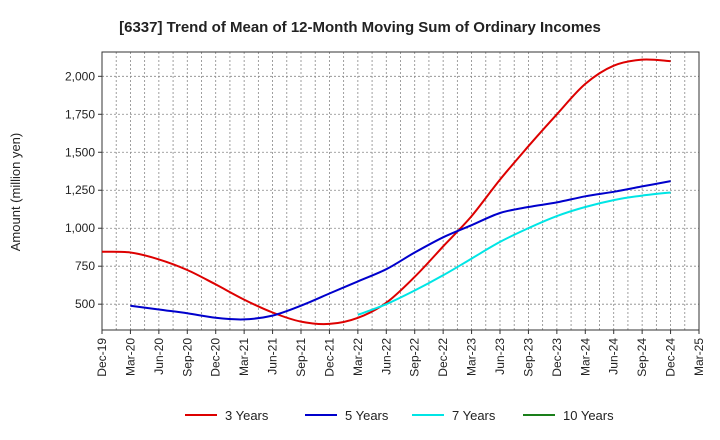  What do you see at coordinates (642, 357) in the screenshot?
I see `x-tick-label: Sep-24` at bounding box center [642, 357].